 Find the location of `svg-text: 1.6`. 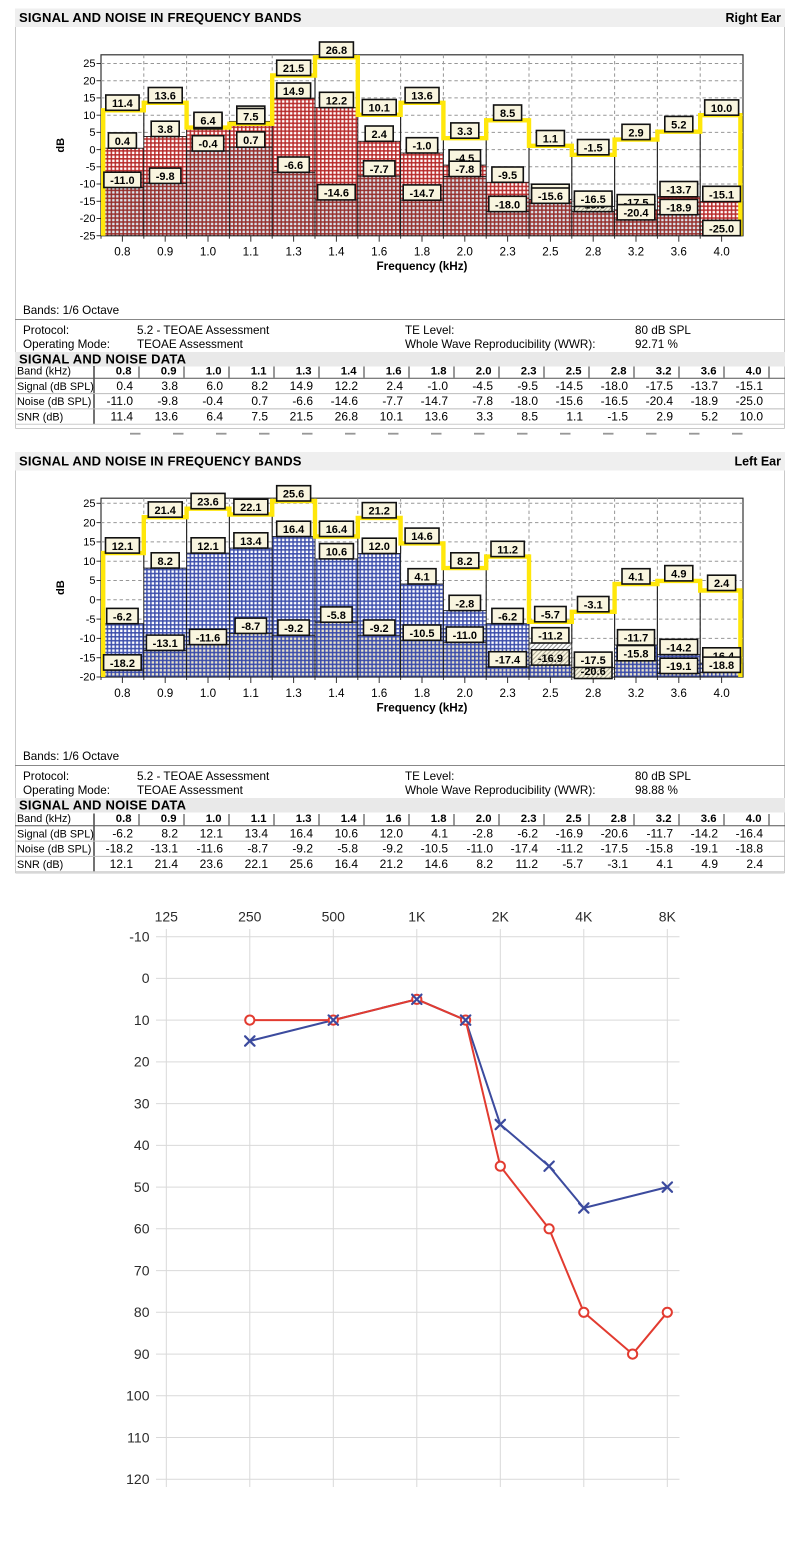

svg-text: 1.6 is located at coordinates (379, 252).